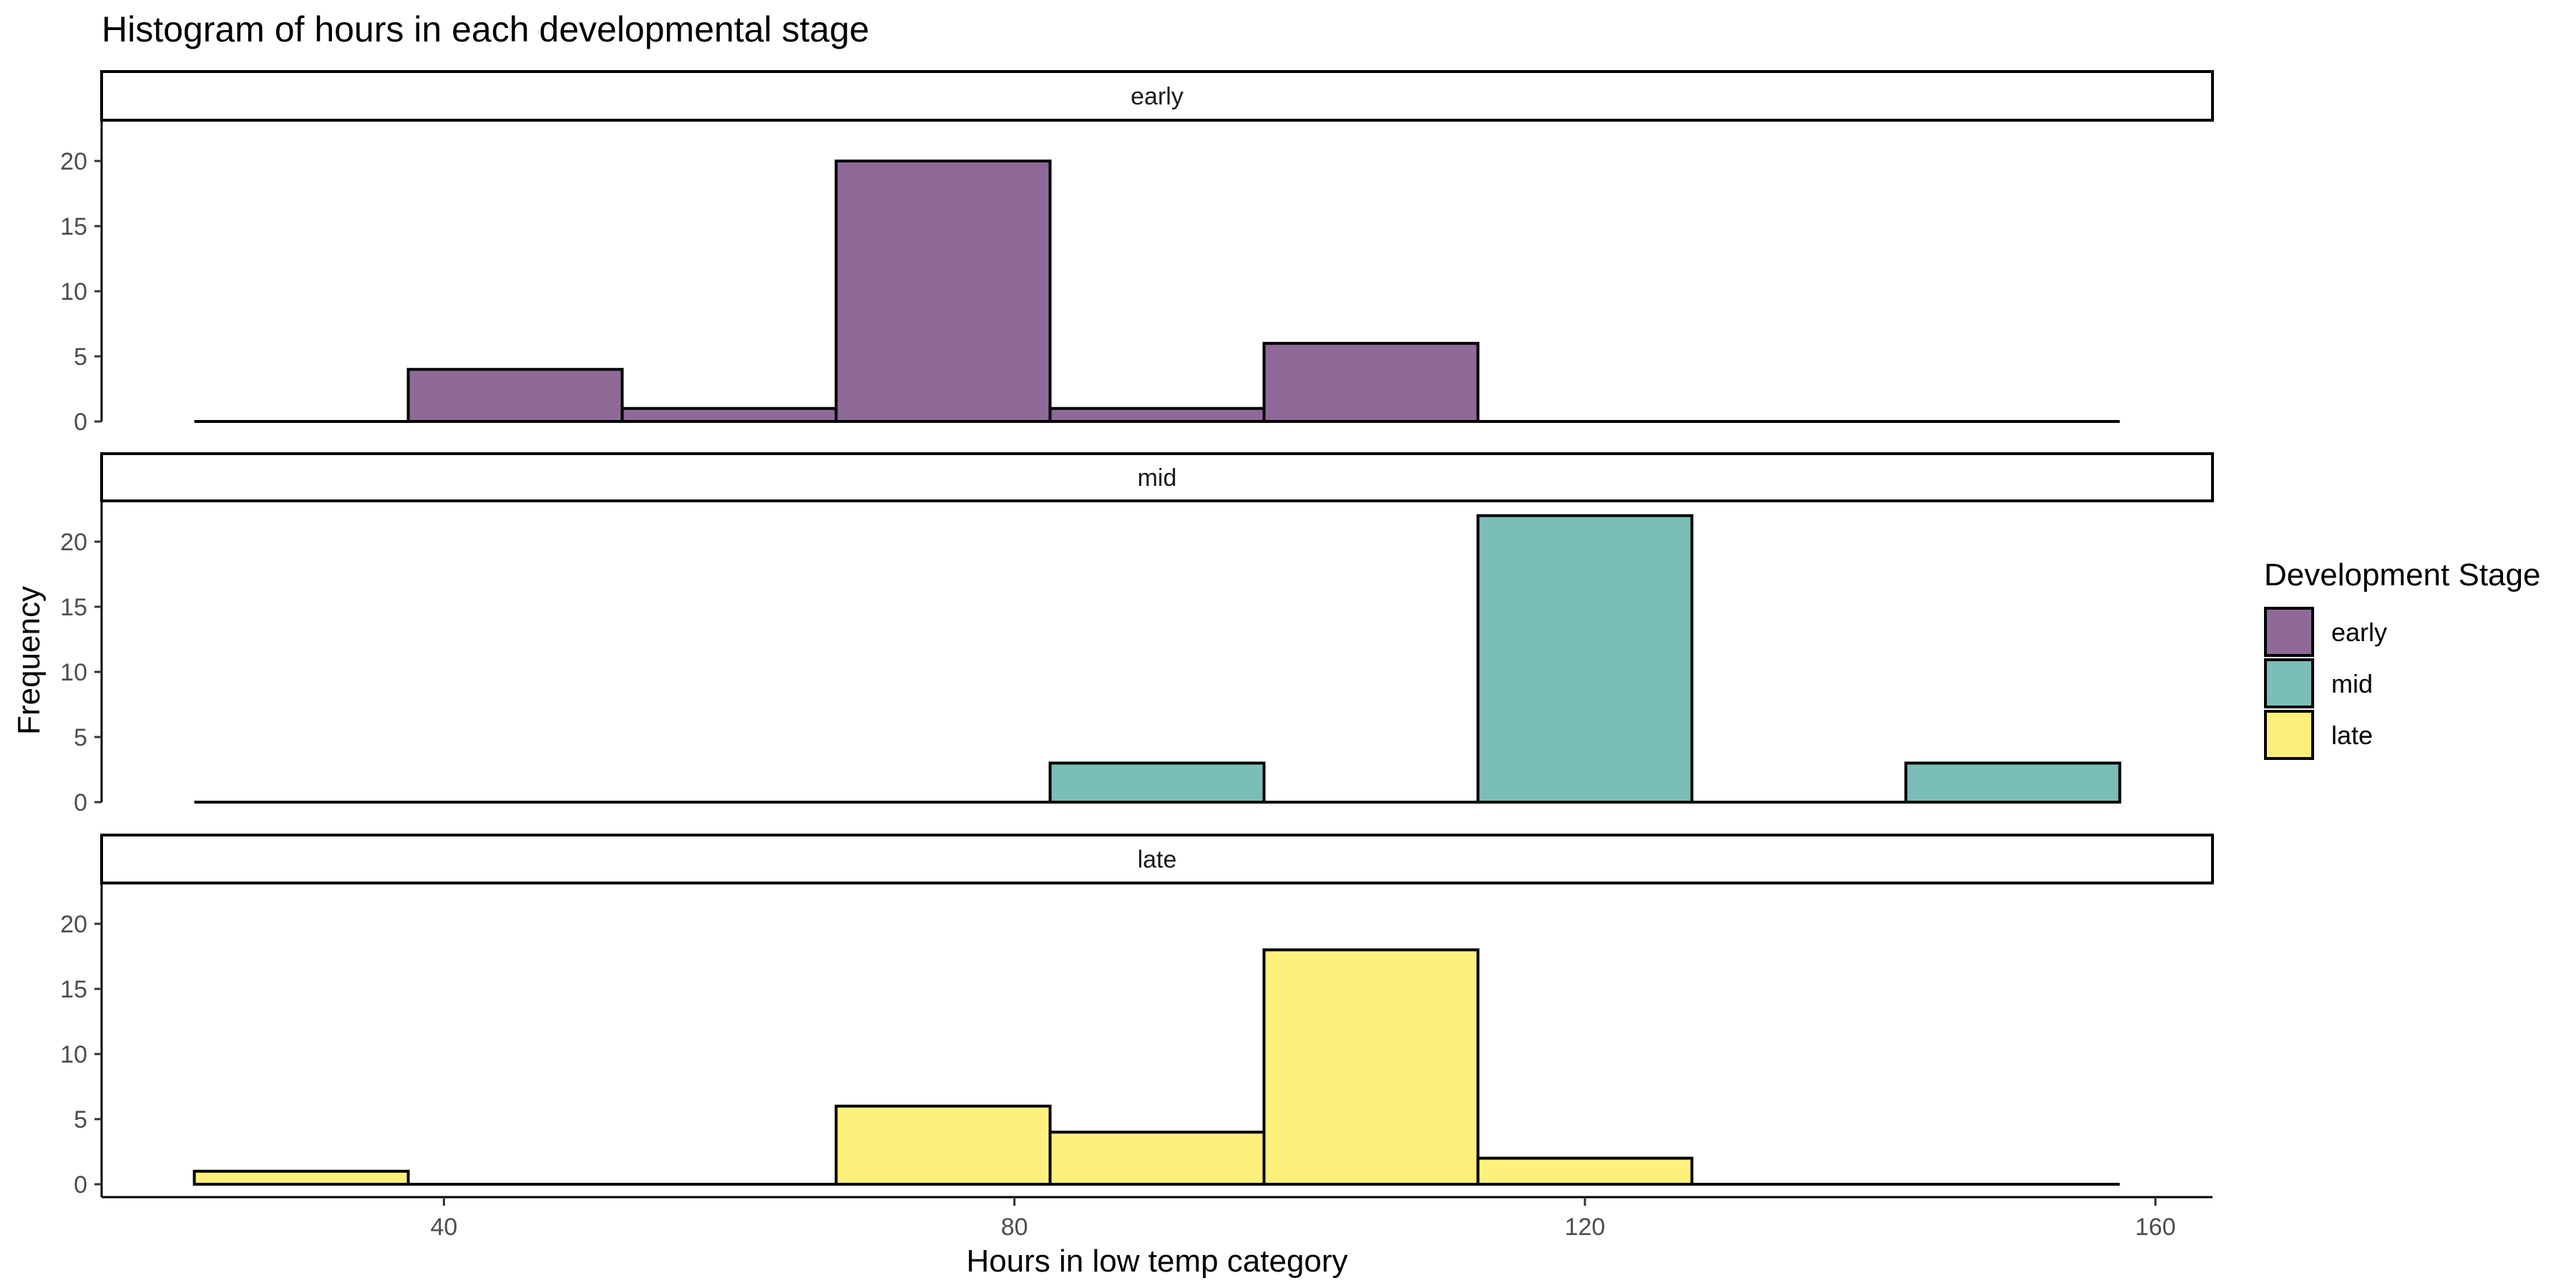 The width and height of the screenshot is (2576, 1288). I want to click on x-tick-label: 80, so click(1014, 1227).